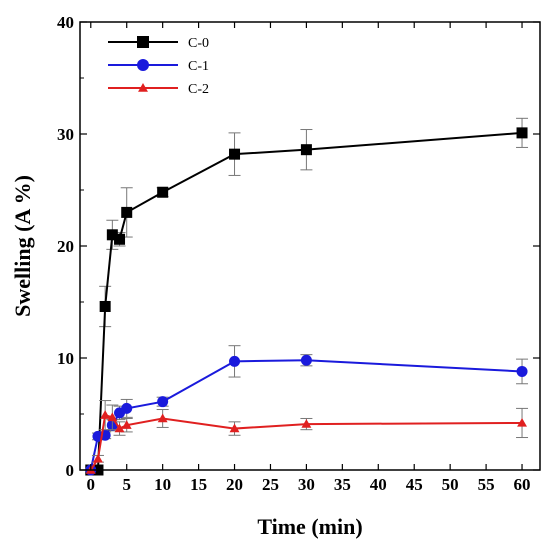  I want to click on legend: C-0 C-1 C-2, so click(158, 66).